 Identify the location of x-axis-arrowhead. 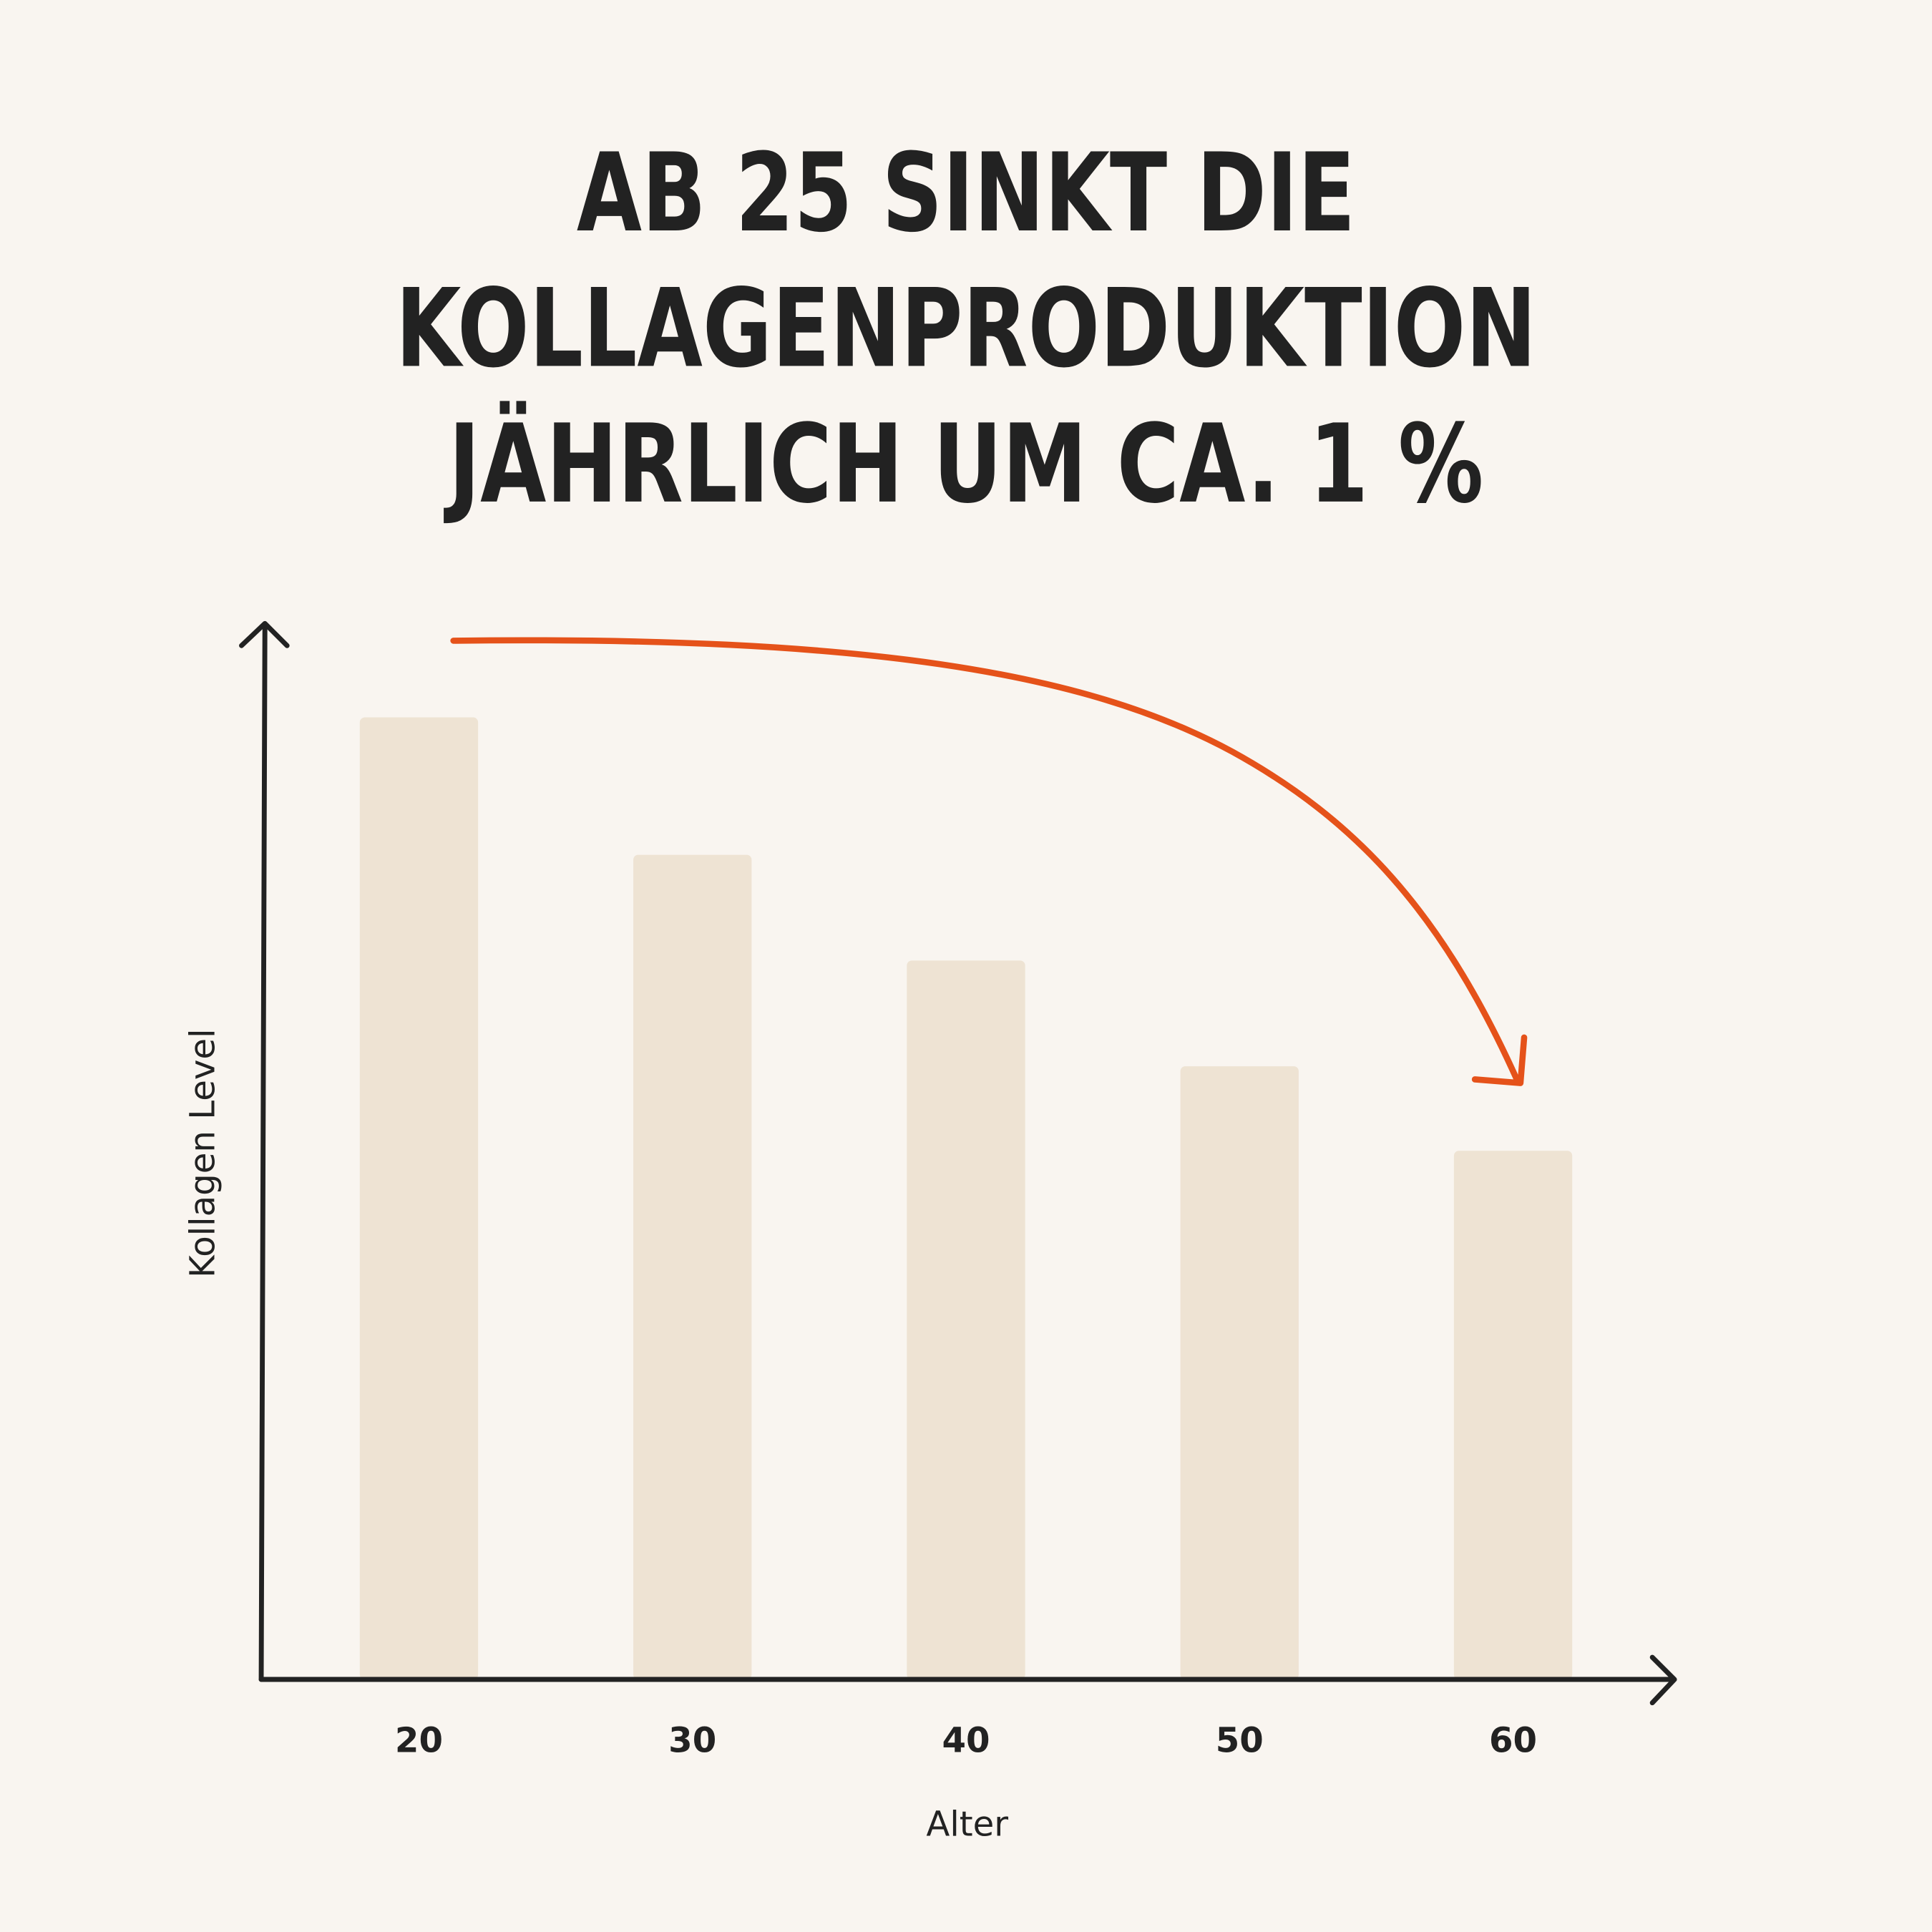
(1663, 1680).